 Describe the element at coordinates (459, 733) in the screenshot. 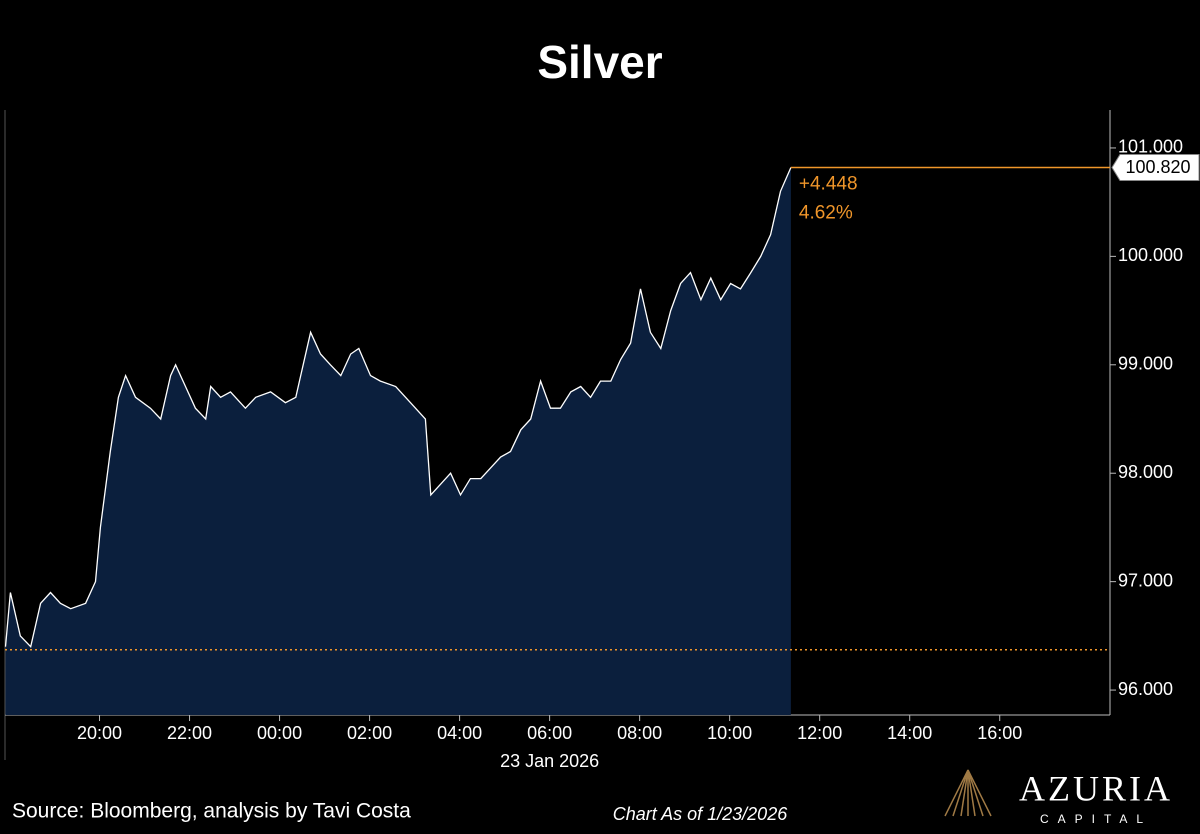

I see `x-tick-label: 04:00` at that location.